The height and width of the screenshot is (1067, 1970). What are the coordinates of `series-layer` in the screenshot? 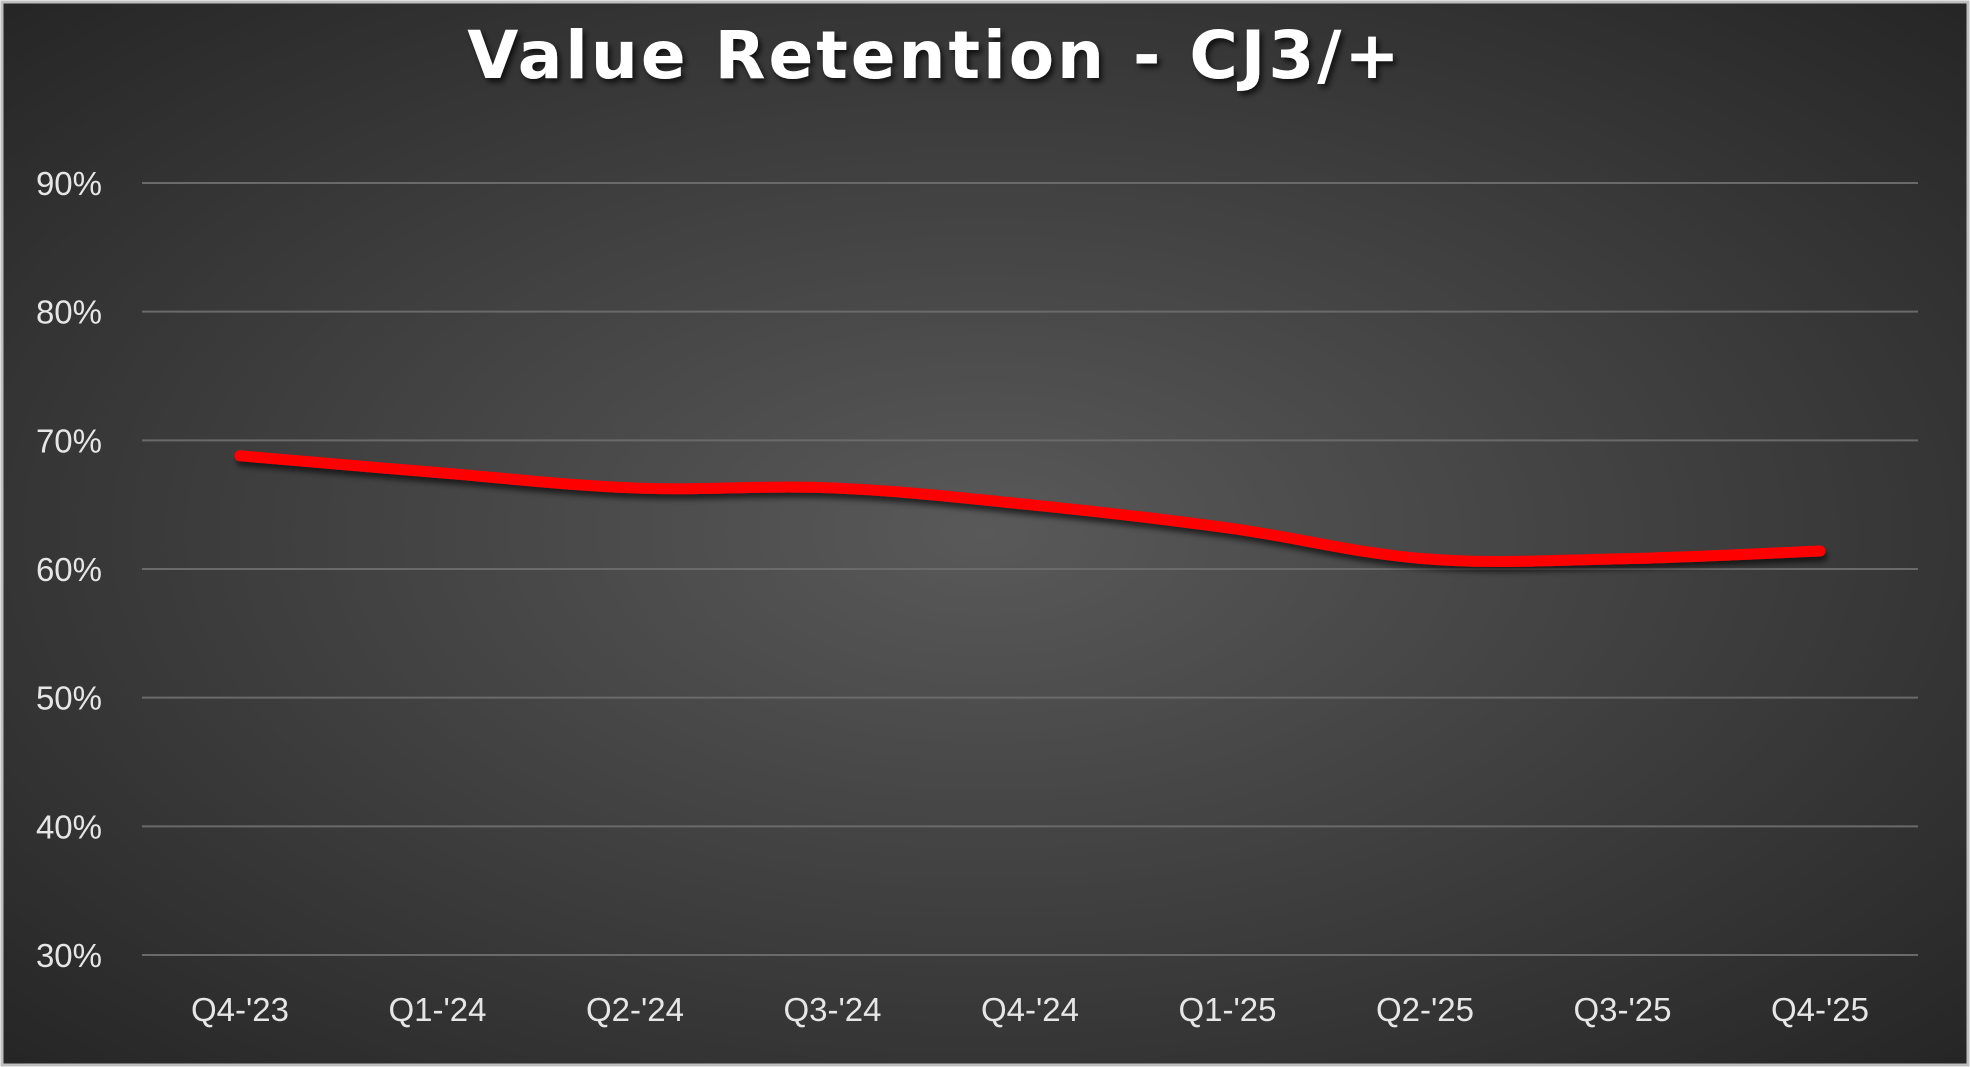 It's located at (1030, 509).